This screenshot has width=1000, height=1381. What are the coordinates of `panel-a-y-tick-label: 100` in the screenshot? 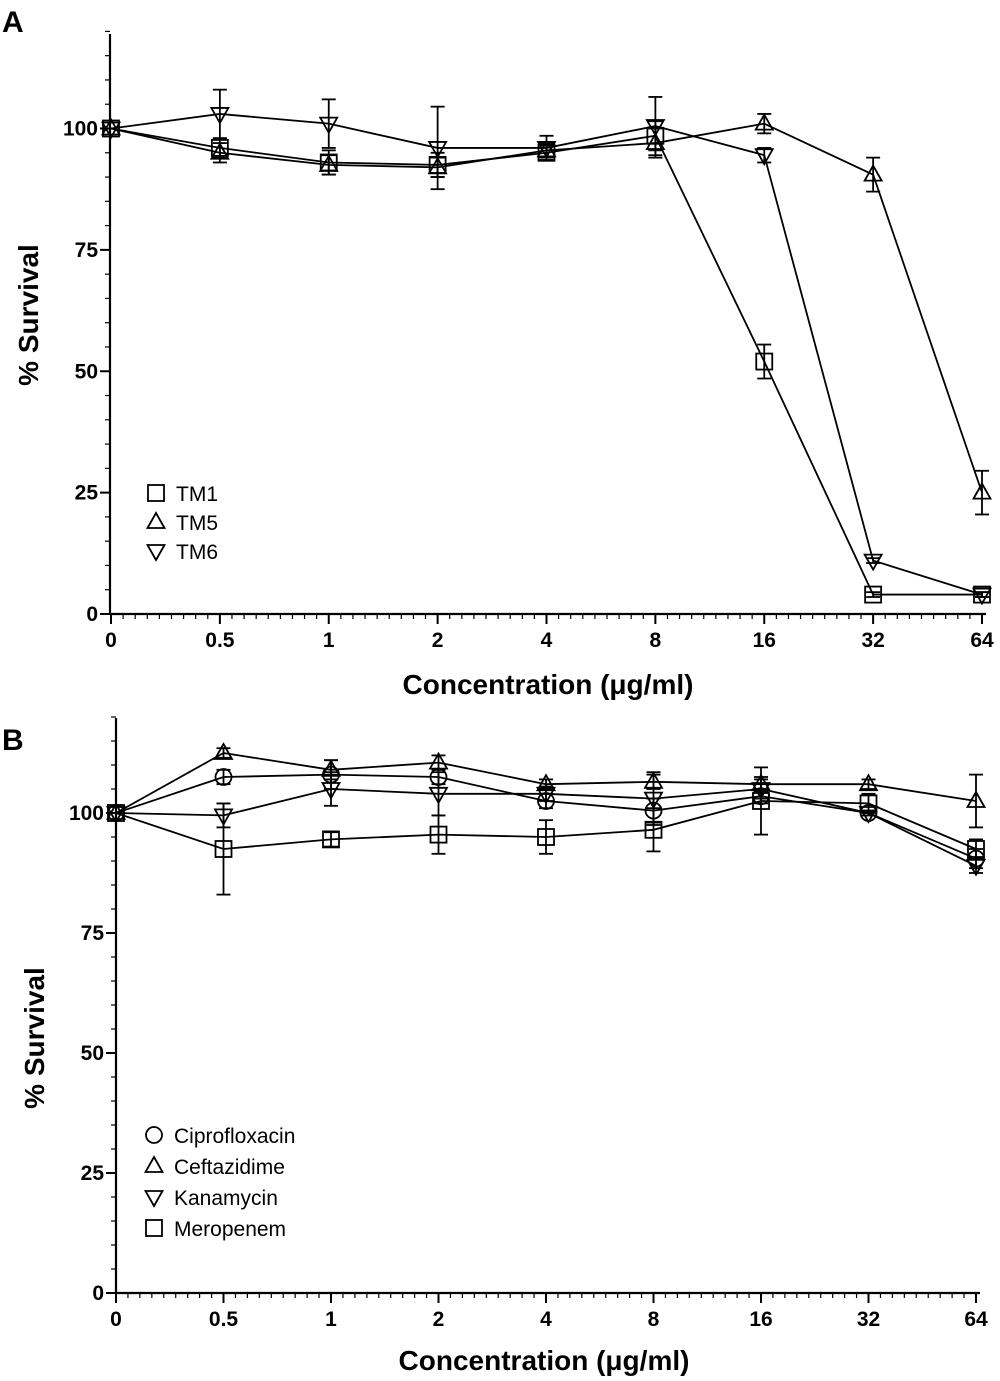 It's located at (80, 129).